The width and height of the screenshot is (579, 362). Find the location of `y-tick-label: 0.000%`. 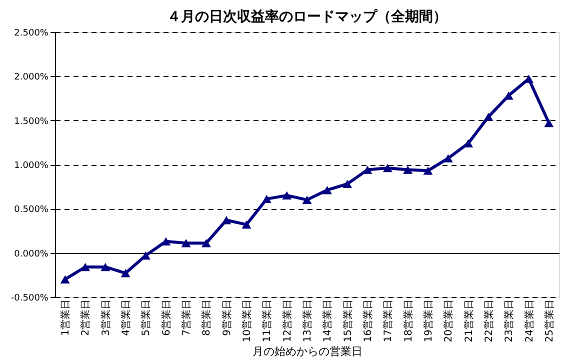

y-tick-label: 0.000% is located at coordinates (31, 254).